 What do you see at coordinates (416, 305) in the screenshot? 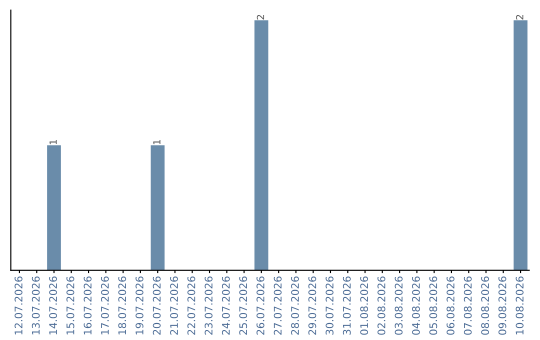
I see `x-tick-label: 04.08.2026` at bounding box center [416, 305].